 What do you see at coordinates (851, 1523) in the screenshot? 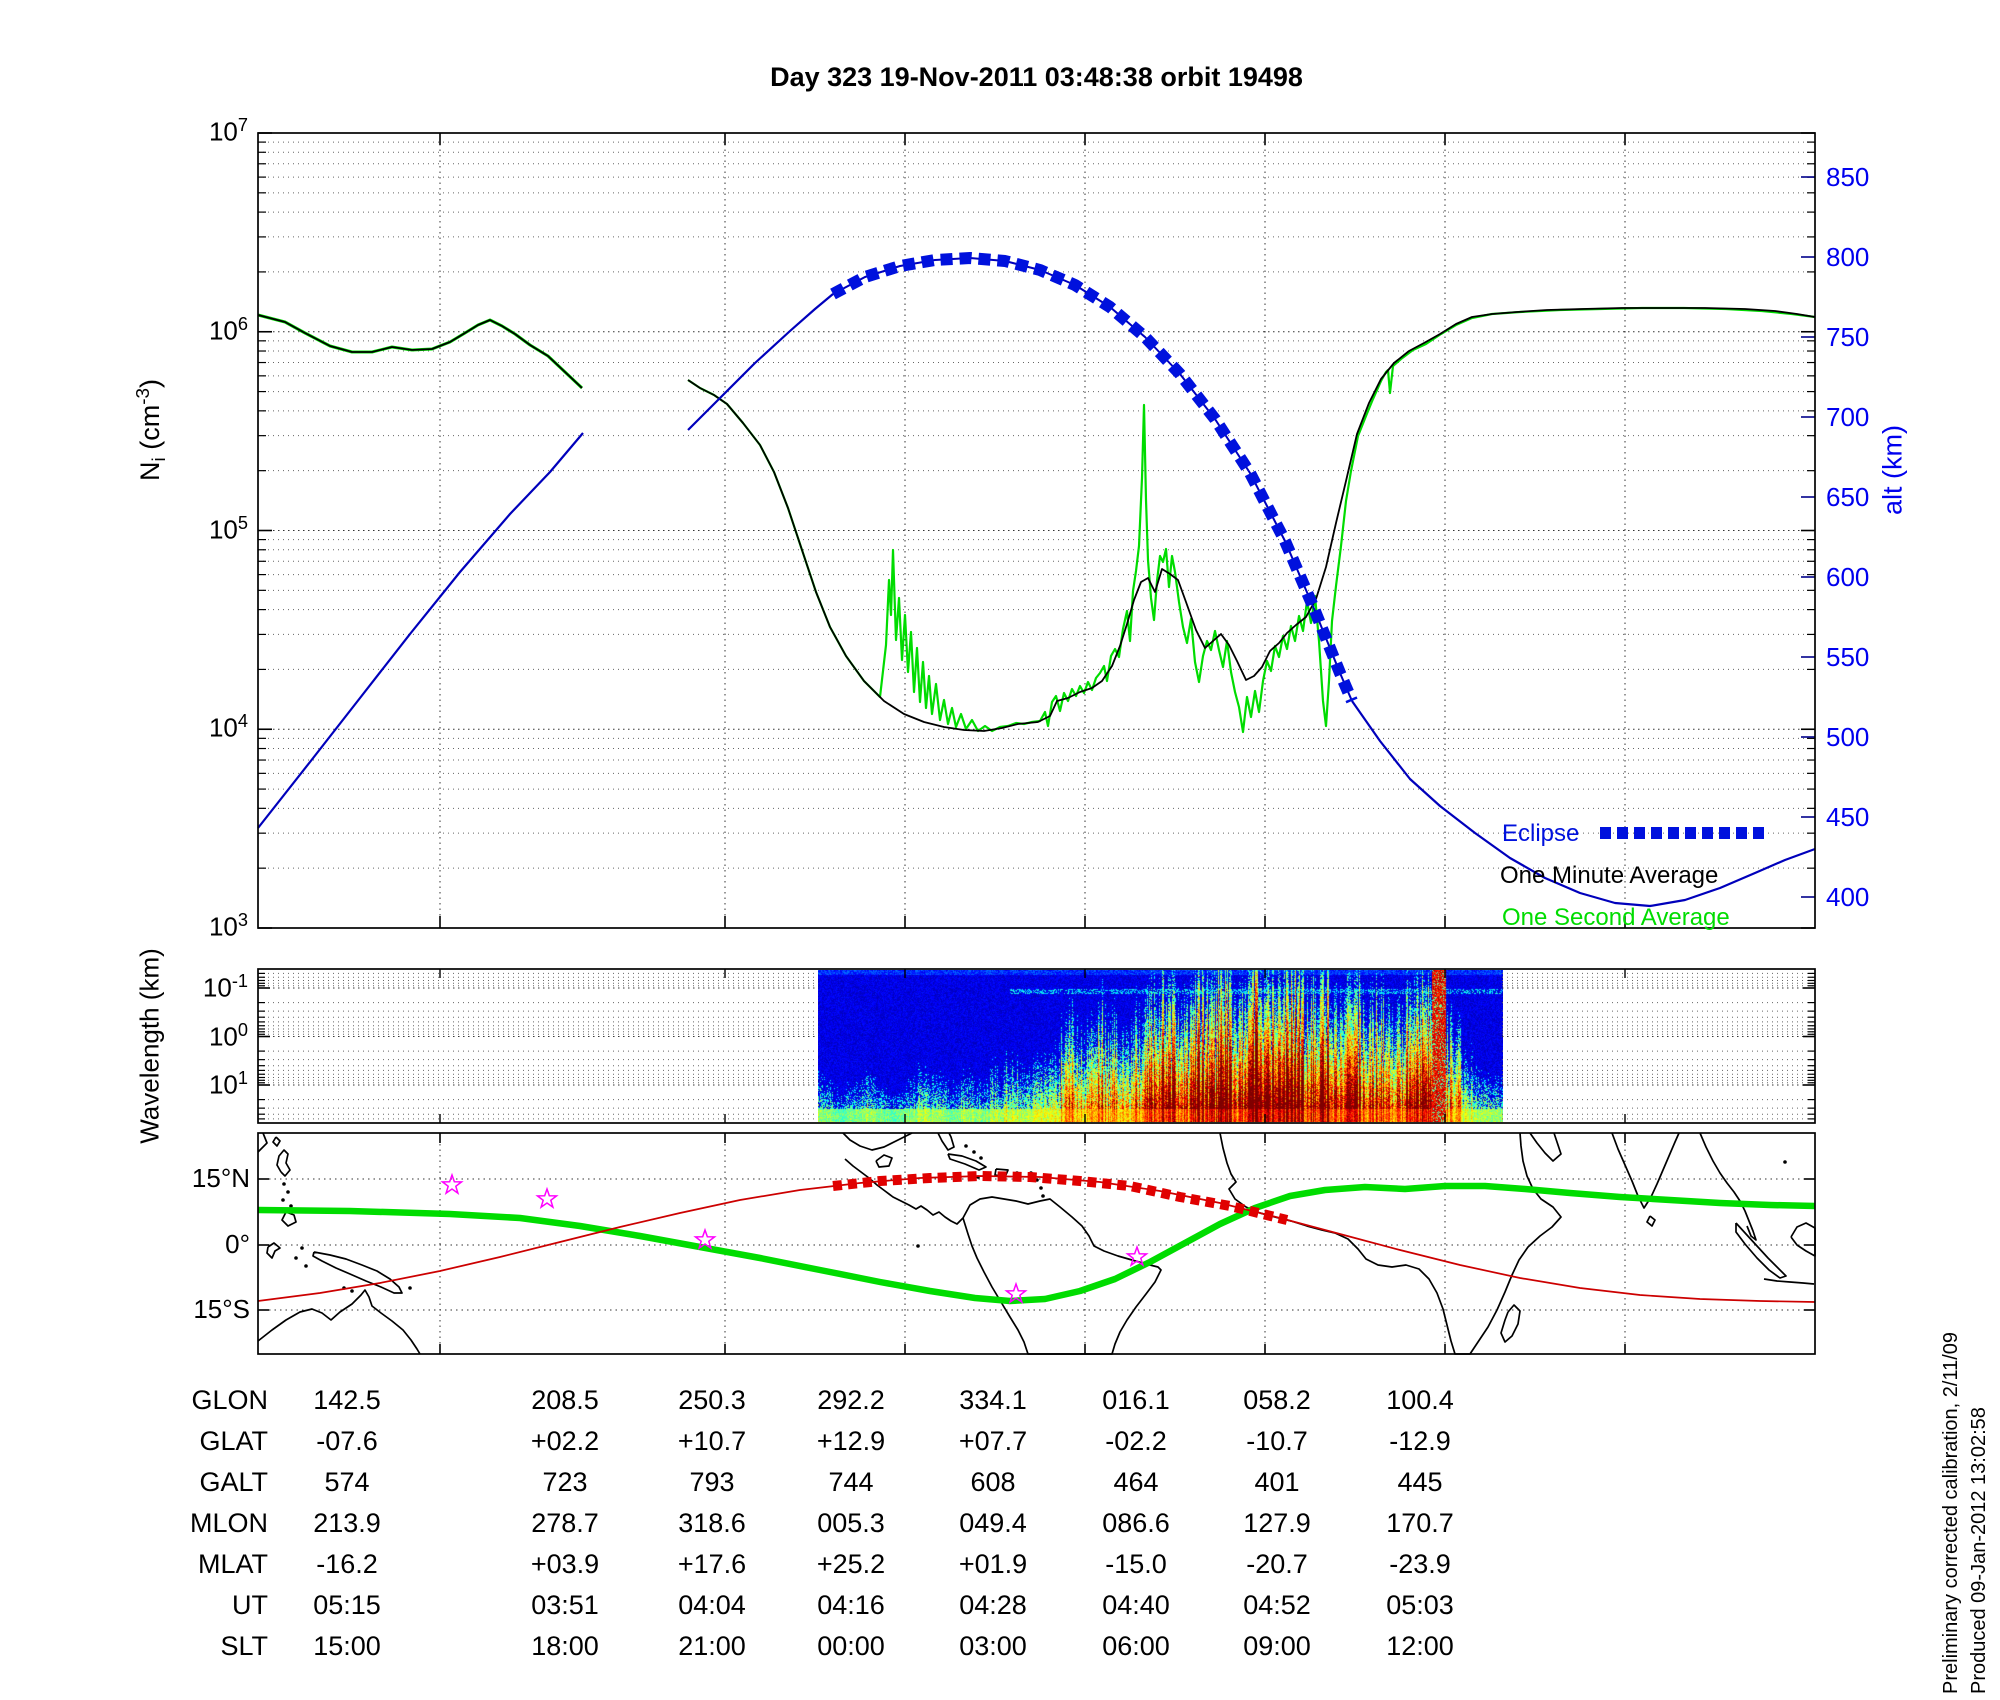
I see `table-cell: 005.3` at bounding box center [851, 1523].